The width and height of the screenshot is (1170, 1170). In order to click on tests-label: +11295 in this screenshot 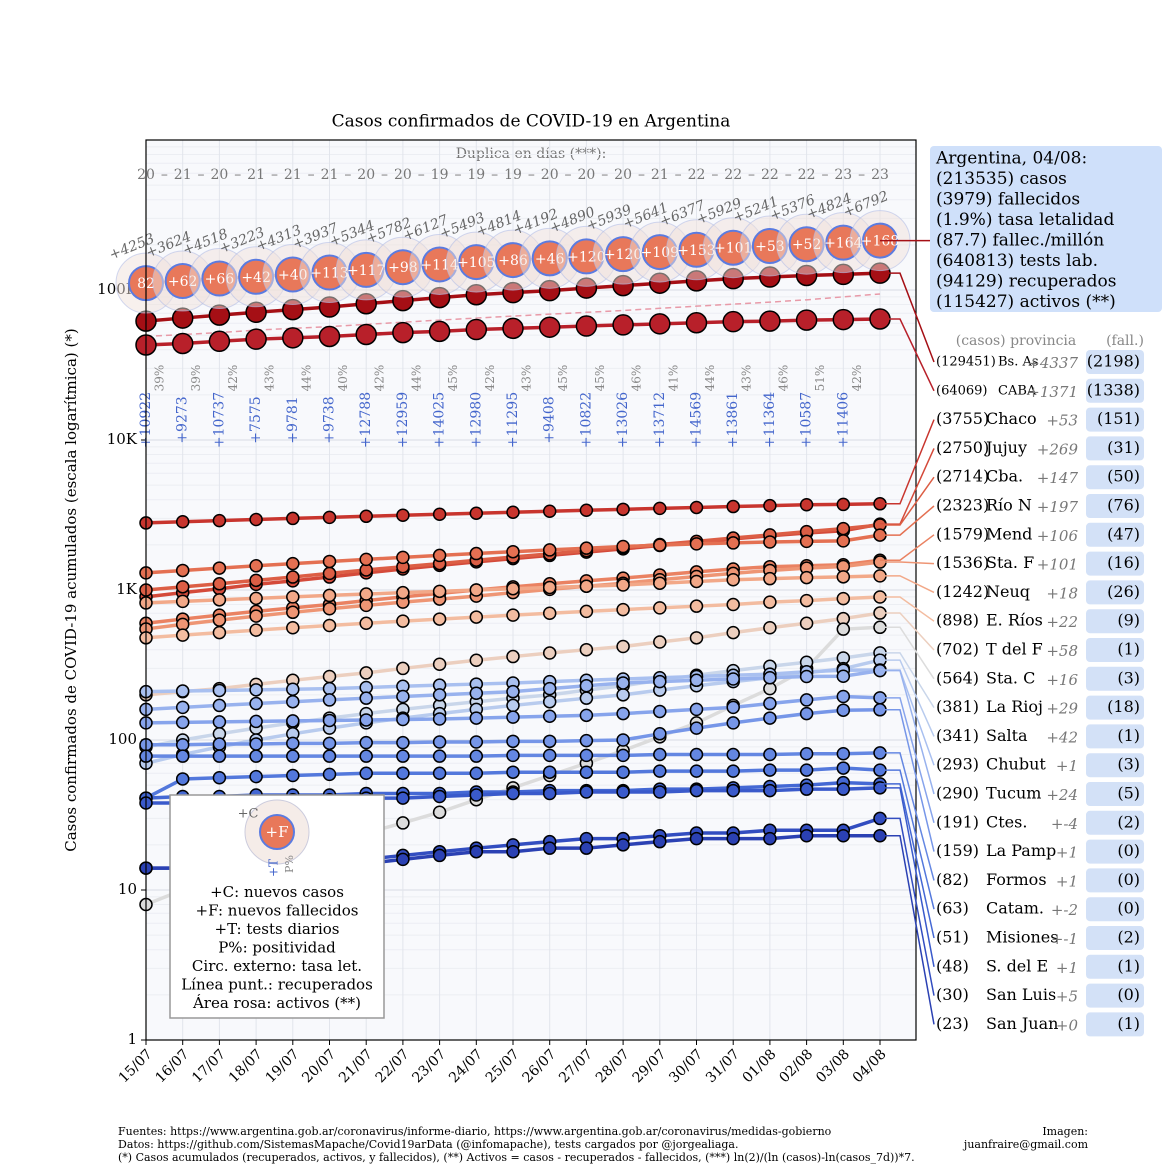, I will do `click(513, 420)`.